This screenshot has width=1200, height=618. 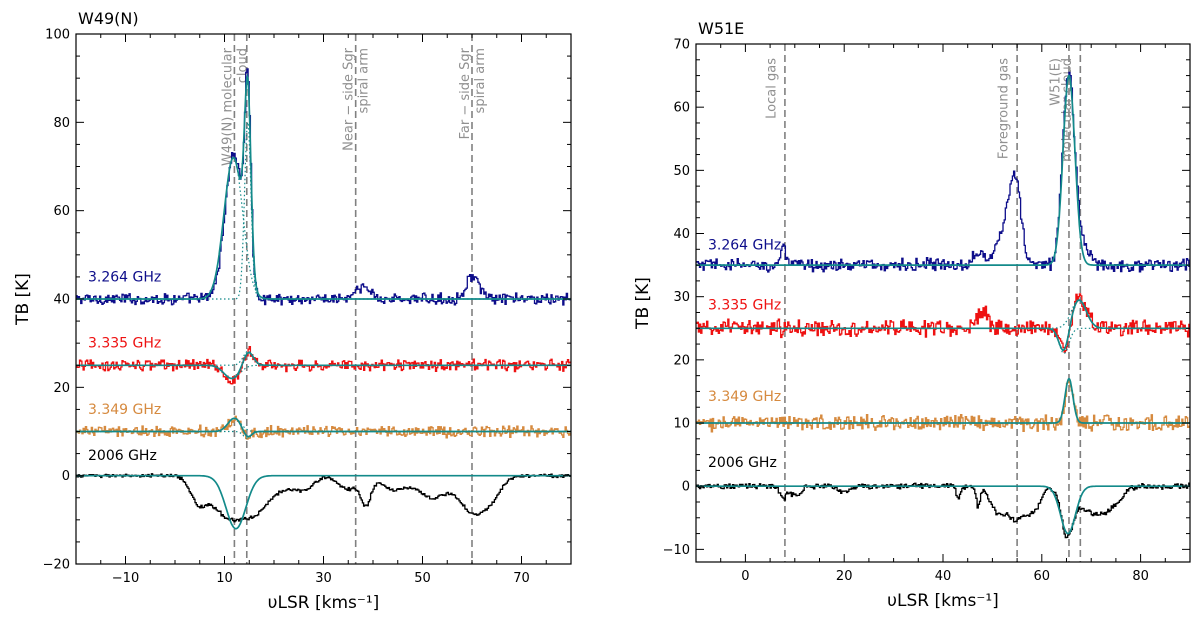 What do you see at coordinates (125, 578) in the screenshot?
I see `x-tick-label: −10` at bounding box center [125, 578].